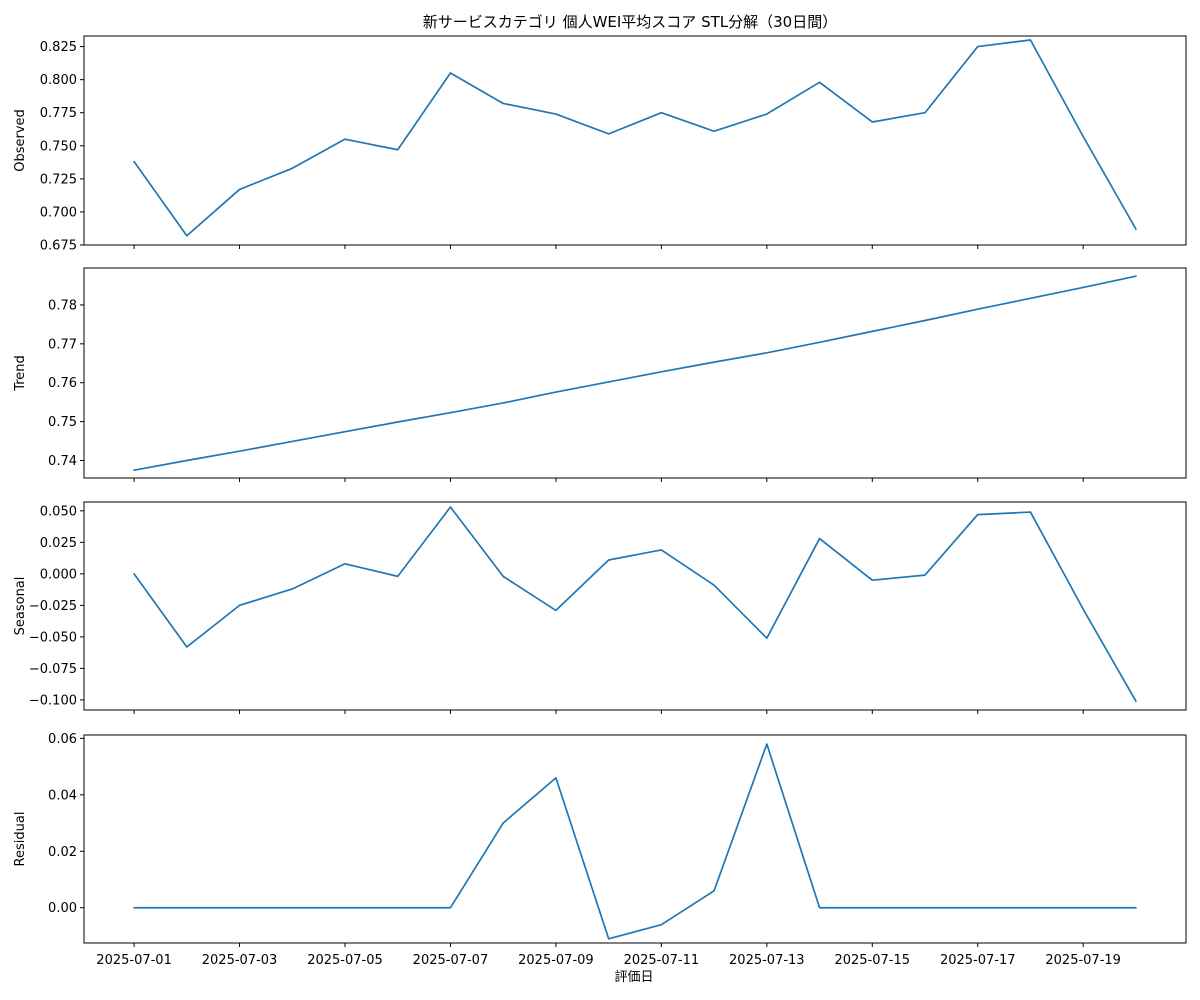  What do you see at coordinates (58, 246) in the screenshot?
I see `y-tick-label: 0.675` at bounding box center [58, 246].